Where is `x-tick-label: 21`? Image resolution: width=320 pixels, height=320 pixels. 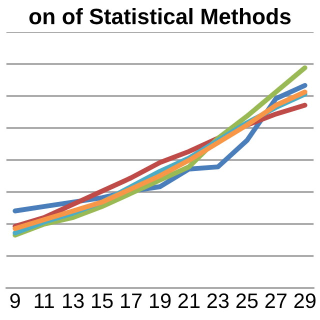 x-tick-label: 21 is located at coordinates (189, 300).